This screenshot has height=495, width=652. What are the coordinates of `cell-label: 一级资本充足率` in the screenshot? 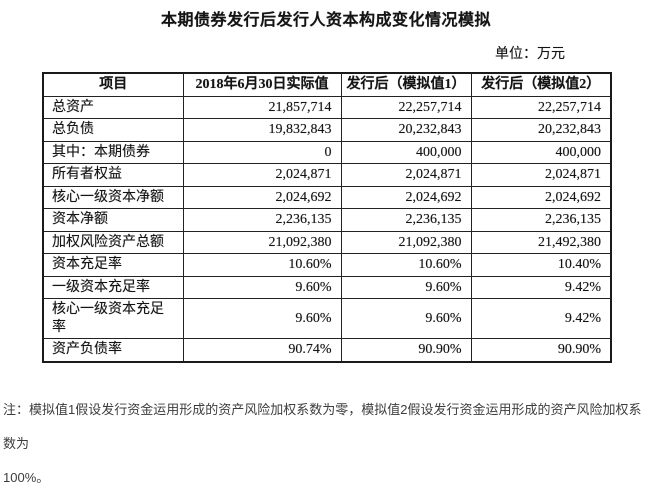 It's located at (113, 287).